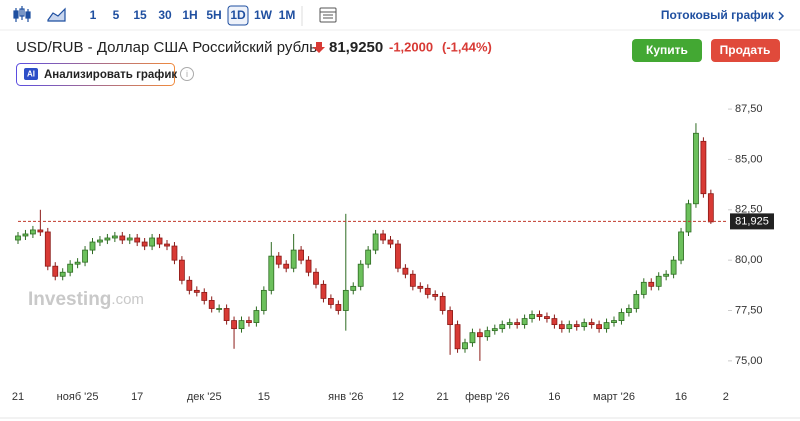 The height and width of the screenshot is (421, 800). I want to click on x-tick-label: 17, so click(137, 397).